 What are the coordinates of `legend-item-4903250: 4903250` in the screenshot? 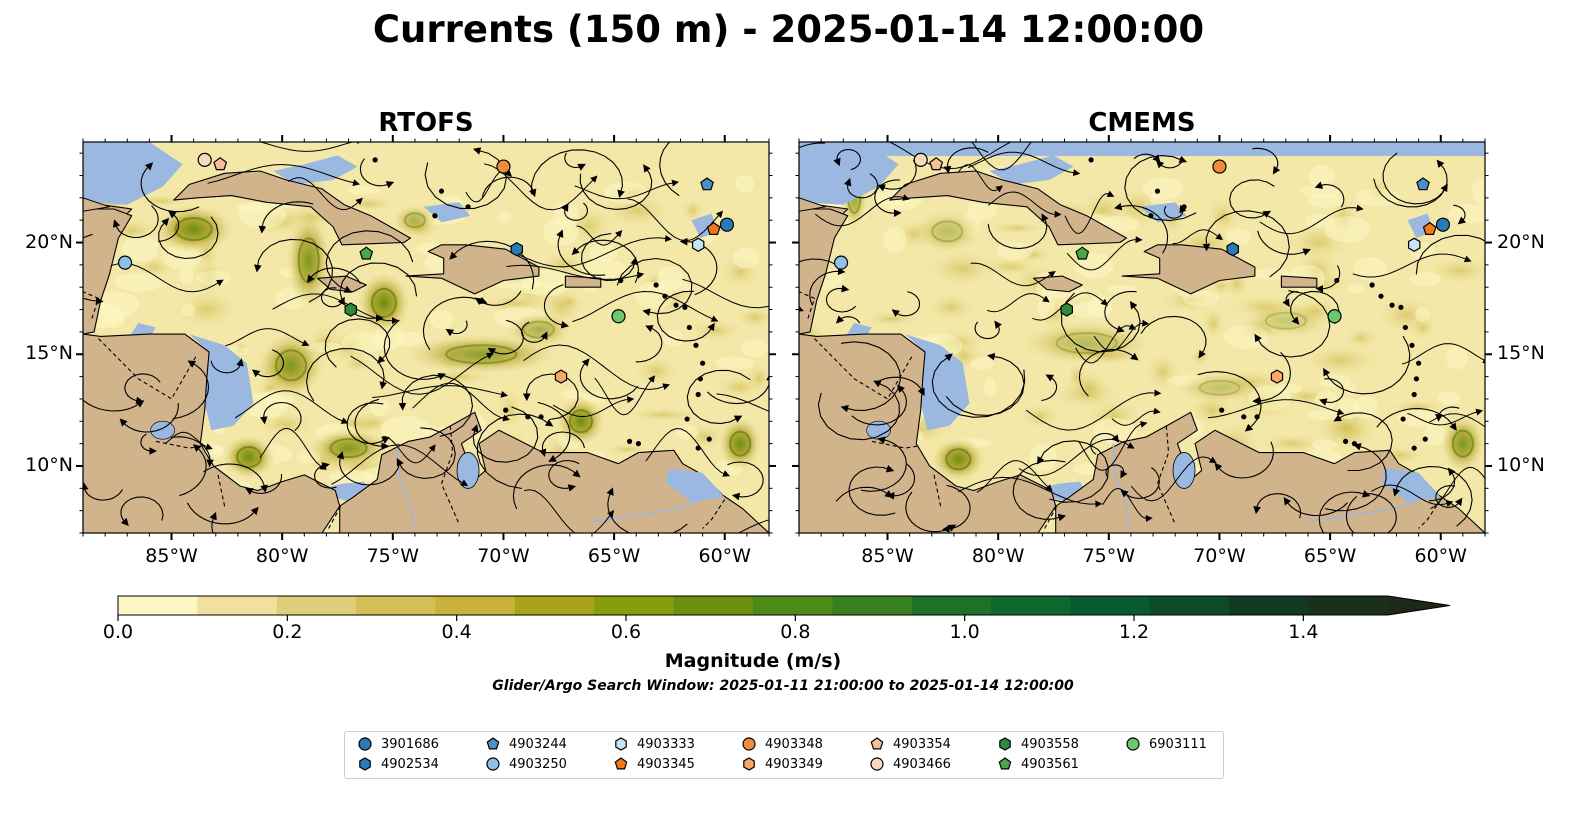 It's located at (526, 764).